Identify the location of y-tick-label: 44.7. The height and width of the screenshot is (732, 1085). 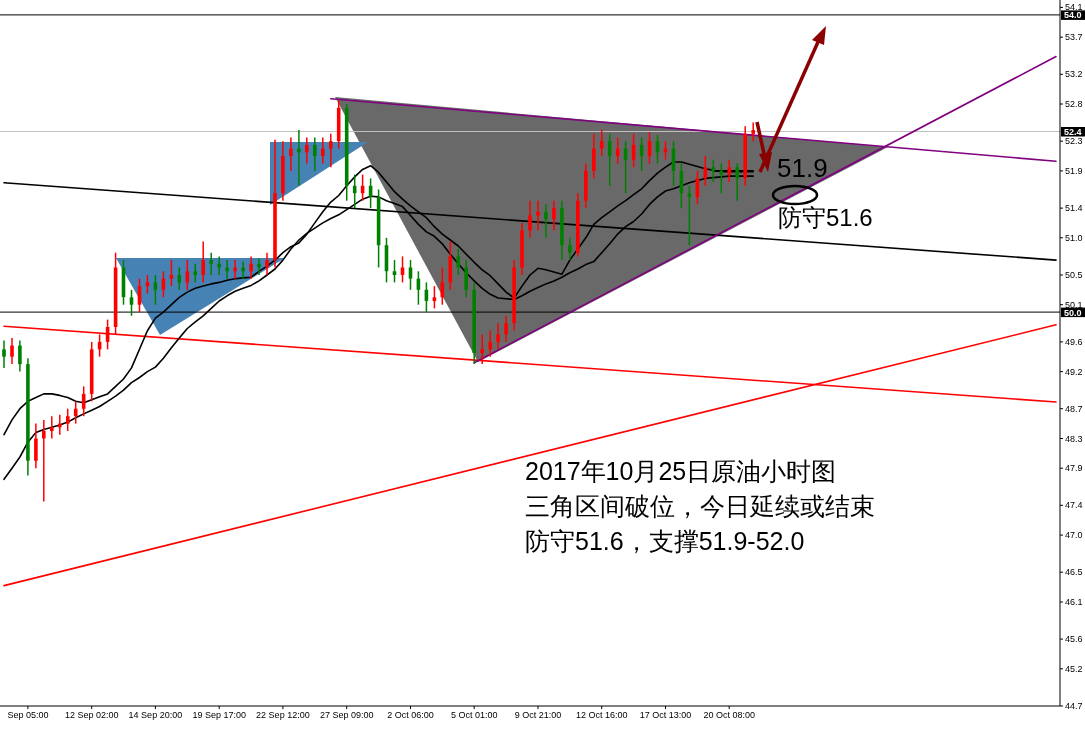
(1074, 706).